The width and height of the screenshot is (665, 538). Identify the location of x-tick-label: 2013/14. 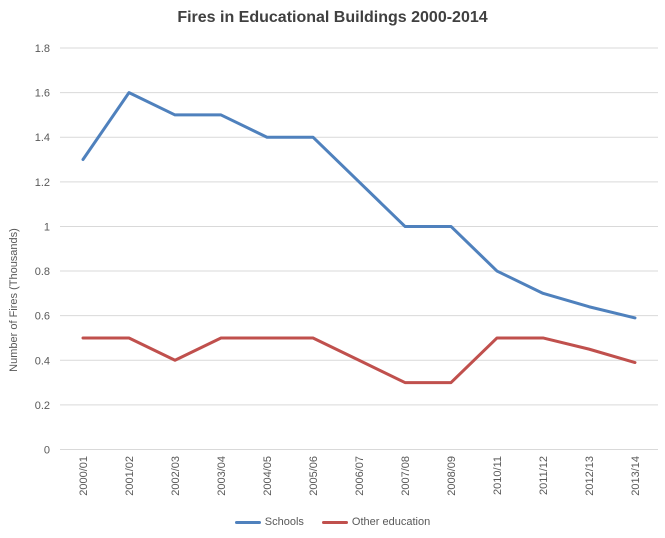
(636, 476).